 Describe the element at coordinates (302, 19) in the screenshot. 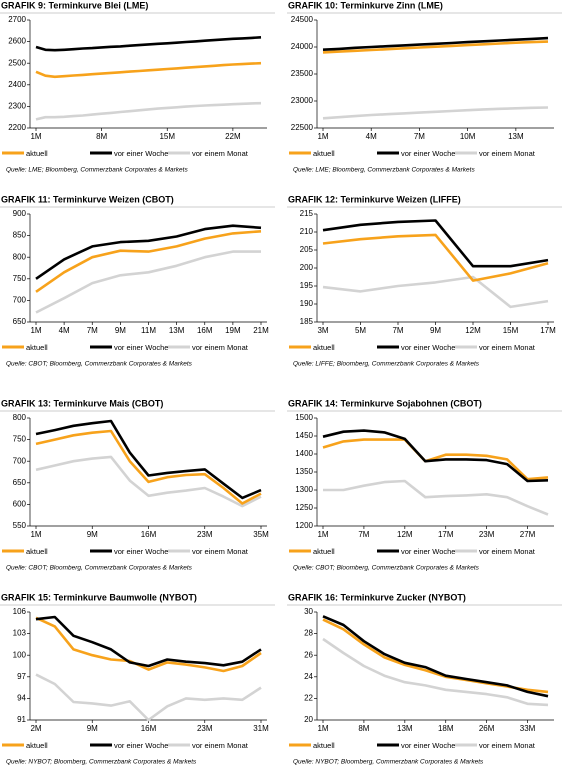

I see `y-tick-label: 24500` at that location.